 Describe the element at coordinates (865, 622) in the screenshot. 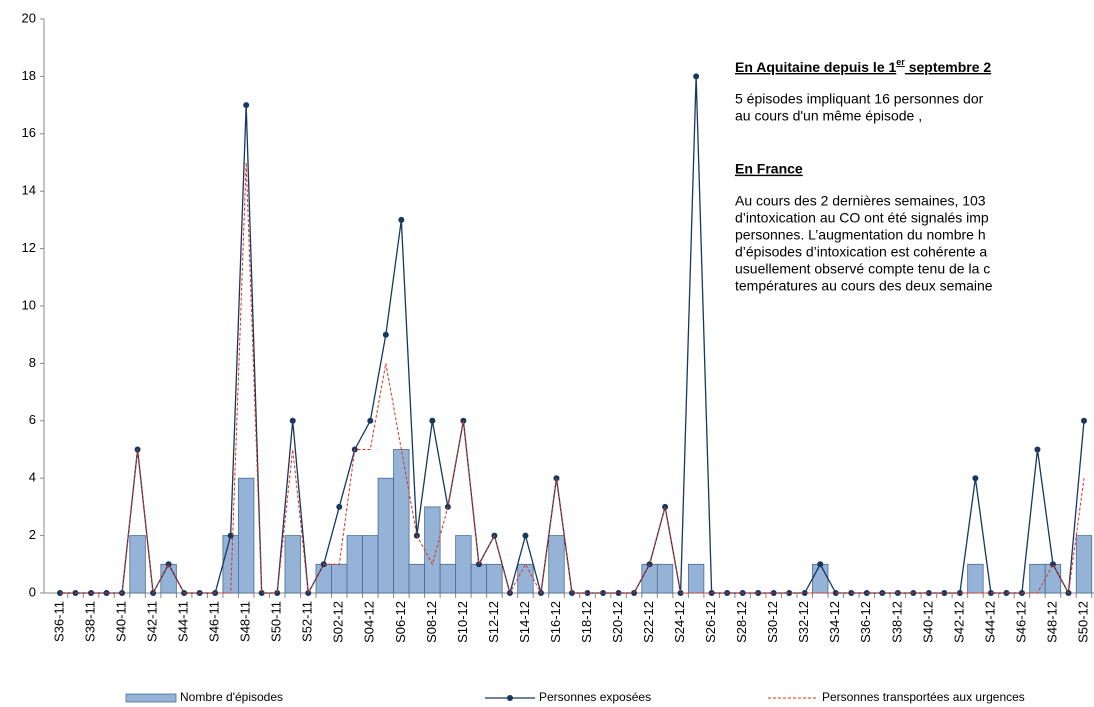

I see `x-tick-label: S36-12` at that location.